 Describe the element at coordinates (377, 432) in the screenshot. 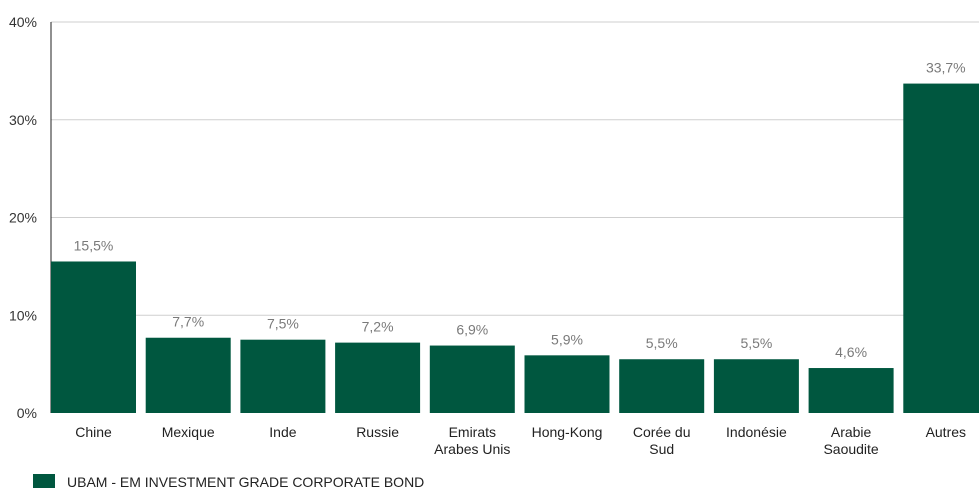

I see `category-label: Russie` at that location.